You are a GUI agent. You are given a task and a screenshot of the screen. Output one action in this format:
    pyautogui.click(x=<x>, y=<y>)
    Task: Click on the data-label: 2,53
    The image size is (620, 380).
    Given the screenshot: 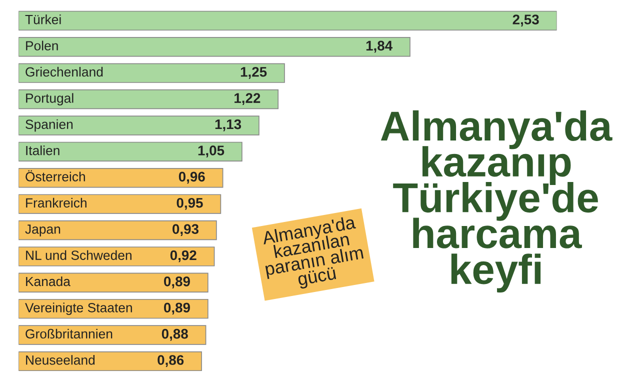 What is the action you would take?
    pyautogui.click(x=525, y=20)
    